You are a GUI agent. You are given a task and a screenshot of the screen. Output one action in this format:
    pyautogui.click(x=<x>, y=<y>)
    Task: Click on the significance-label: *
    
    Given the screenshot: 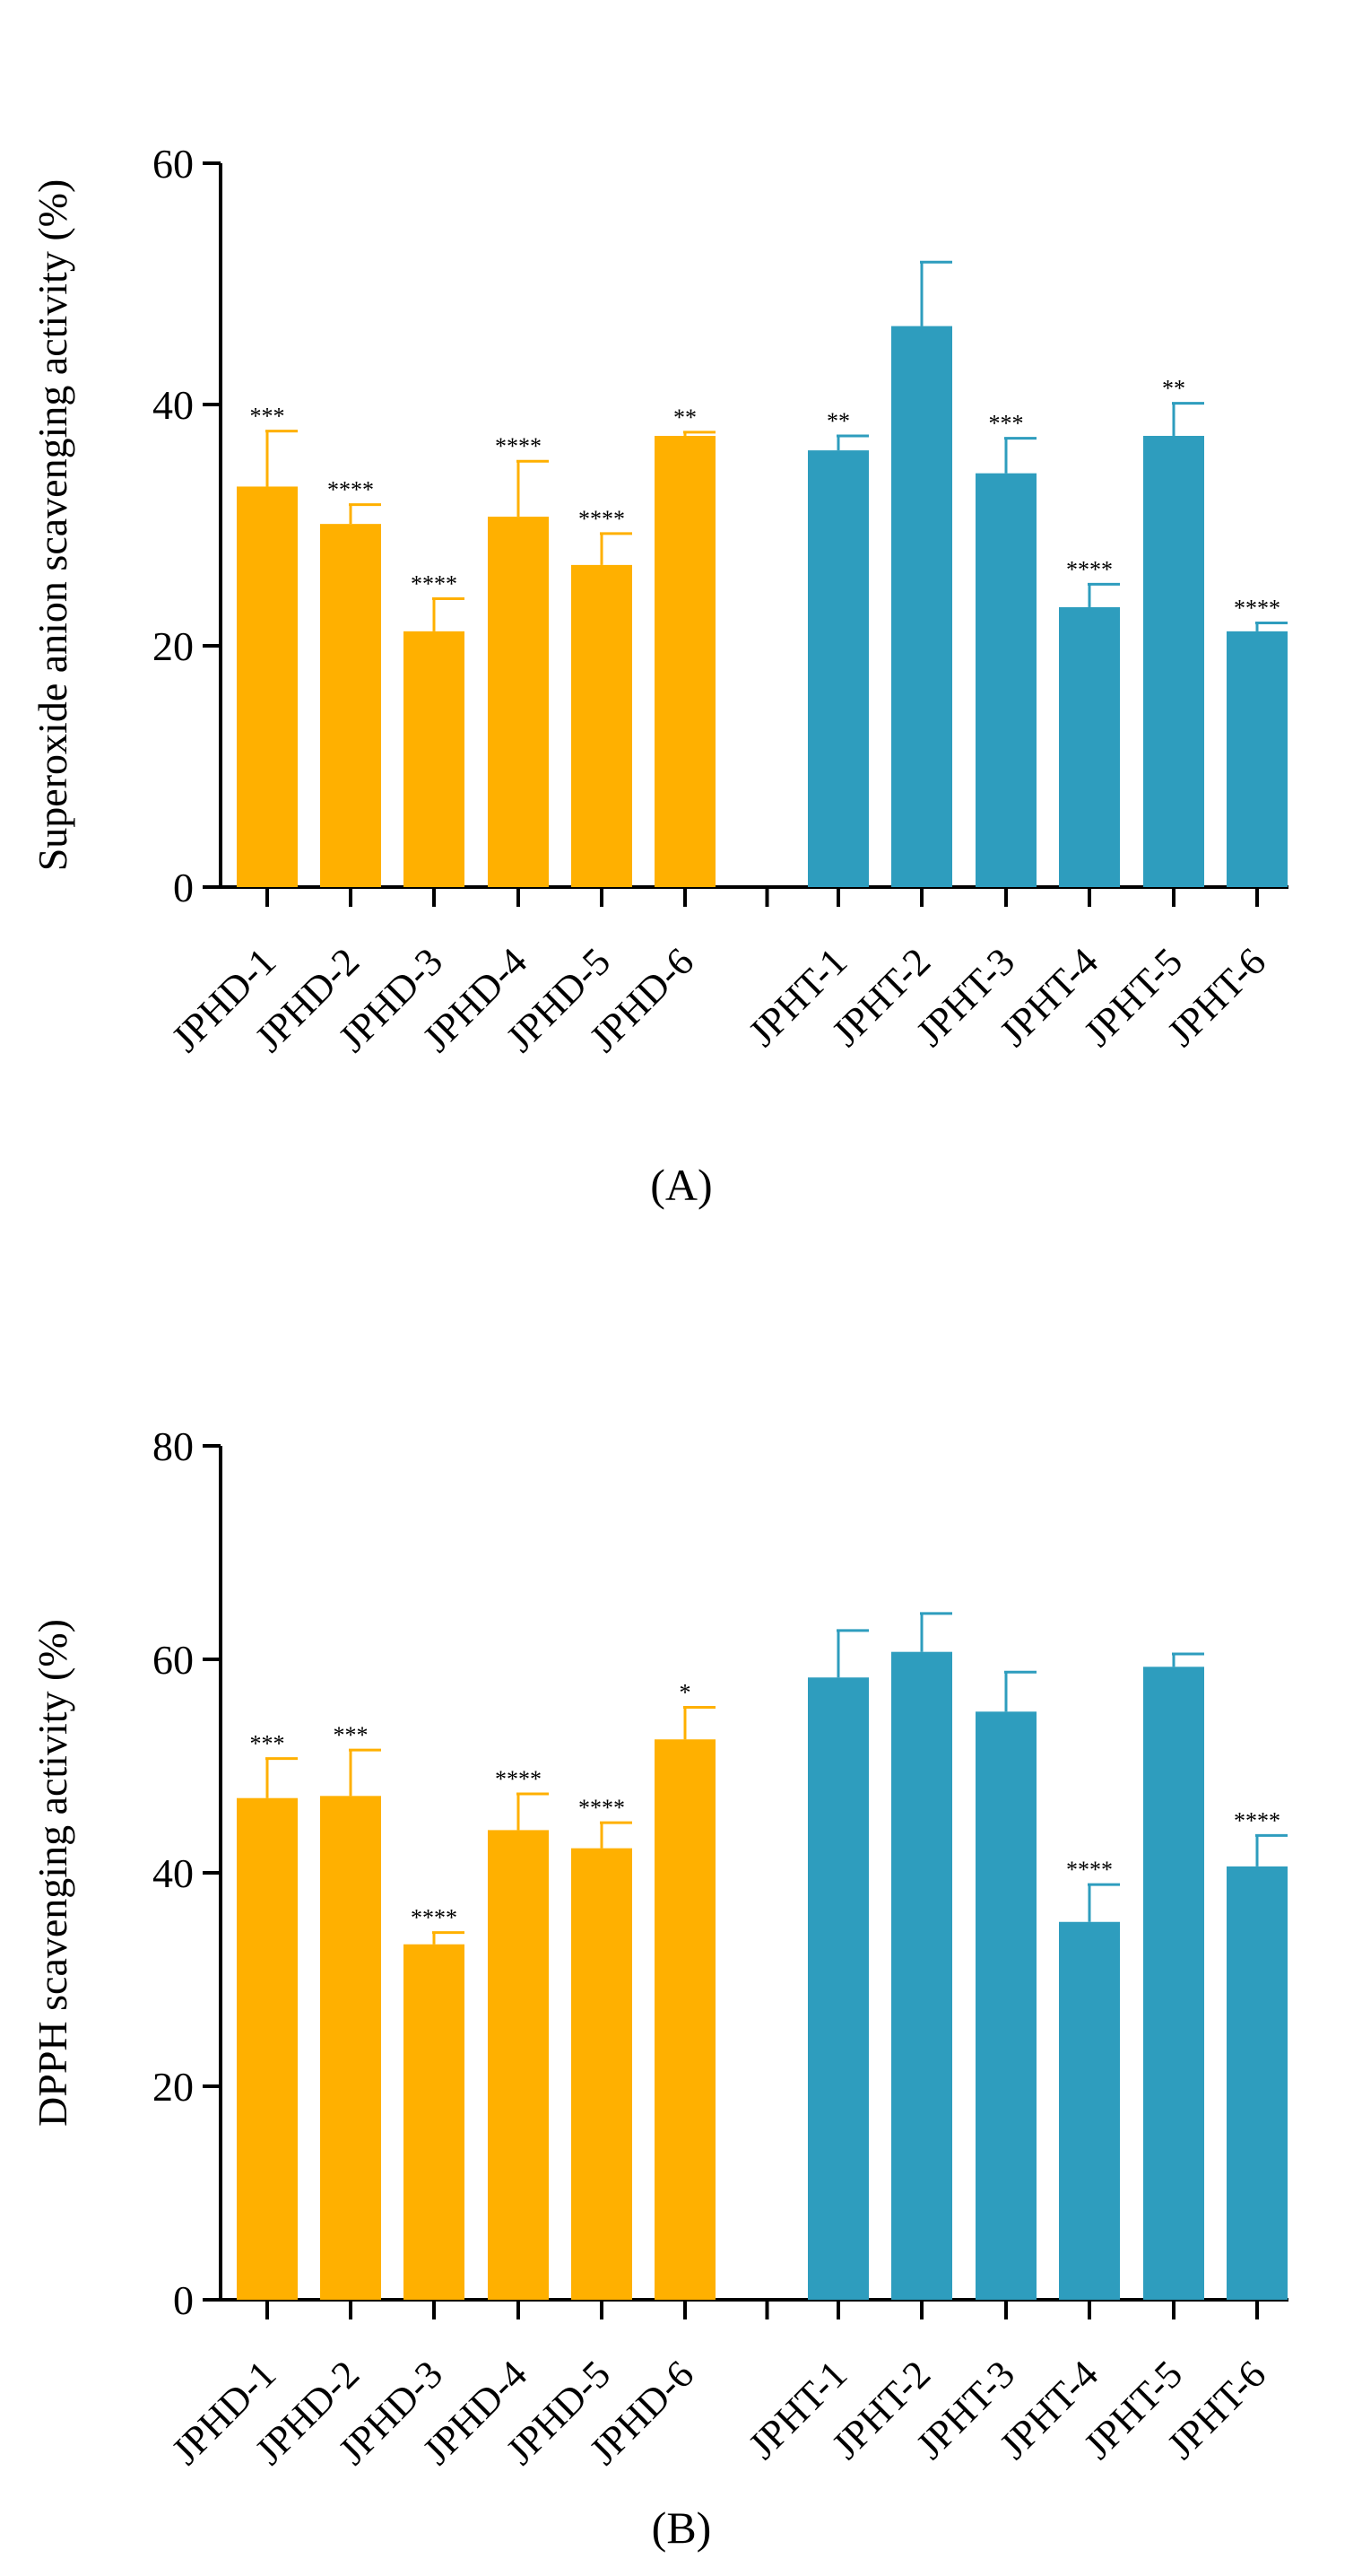 What is the action you would take?
    pyautogui.click(x=685, y=1693)
    